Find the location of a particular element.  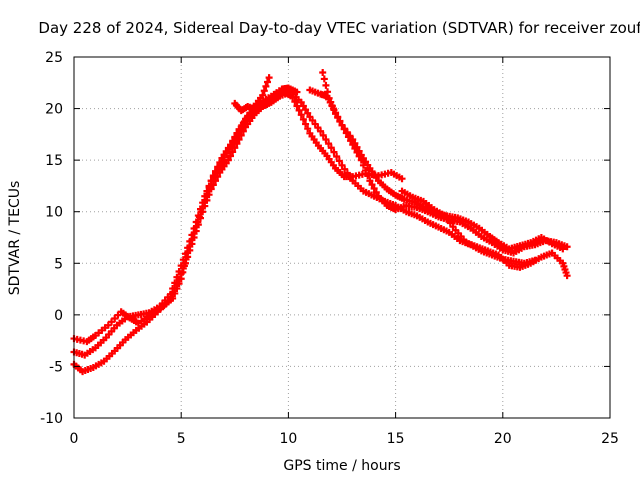

x-tick-label: 5 is located at coordinates (181, 439).